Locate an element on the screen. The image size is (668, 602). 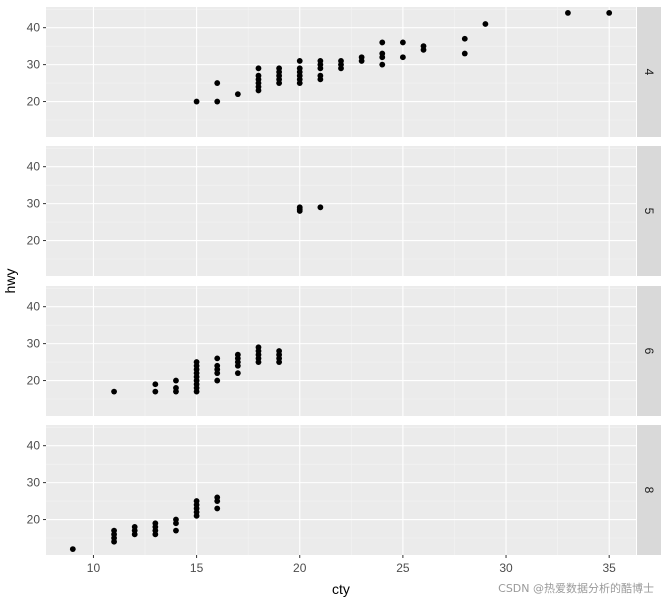
y-axis-title: hwy is located at coordinates (10, 281).